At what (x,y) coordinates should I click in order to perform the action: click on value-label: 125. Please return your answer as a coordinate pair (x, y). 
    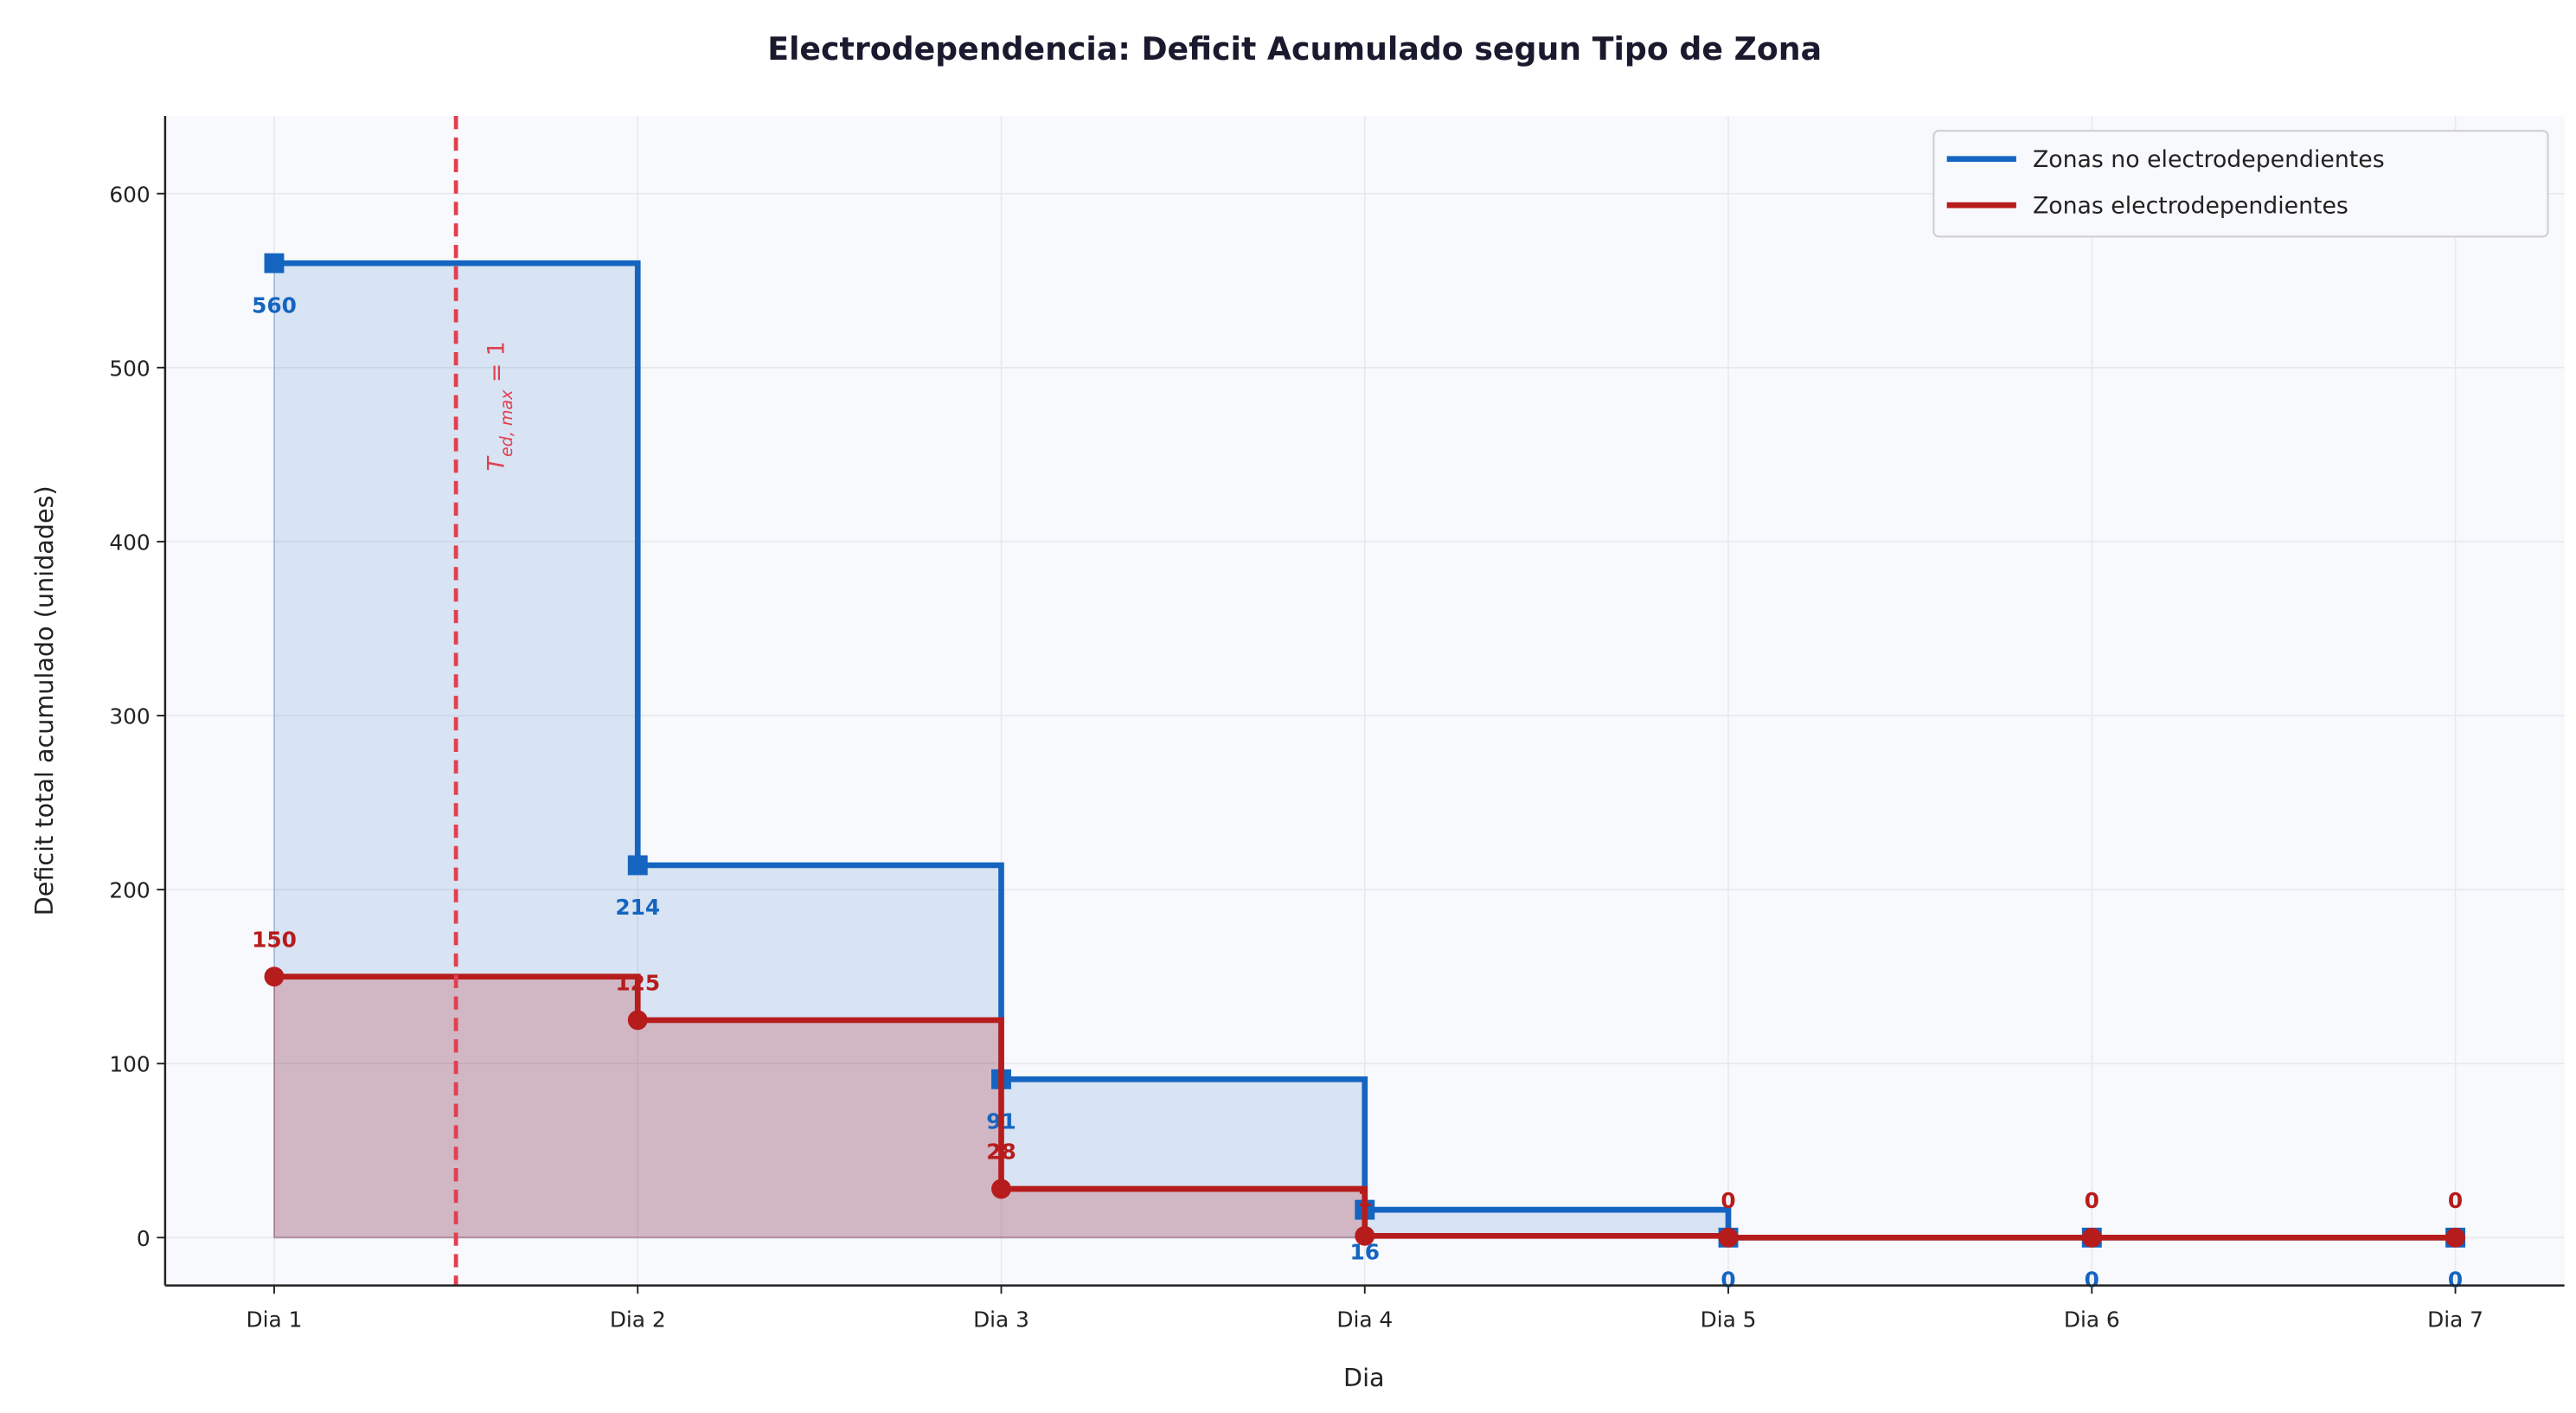
    Looking at the image, I should click on (637, 983).